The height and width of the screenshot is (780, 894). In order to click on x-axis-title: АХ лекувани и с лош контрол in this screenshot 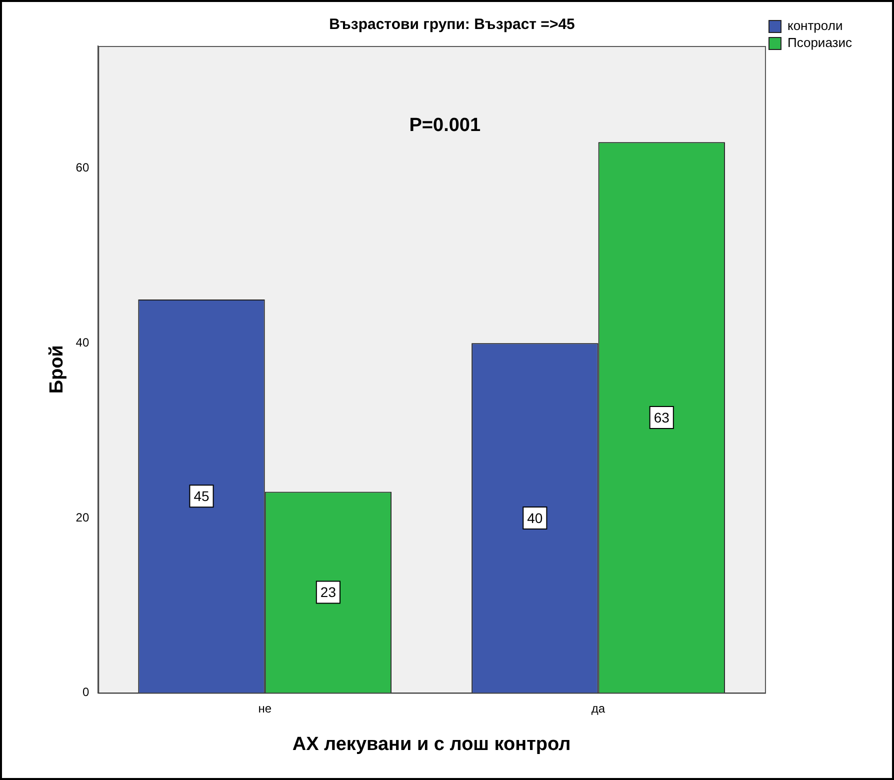, I will do `click(431, 744)`.